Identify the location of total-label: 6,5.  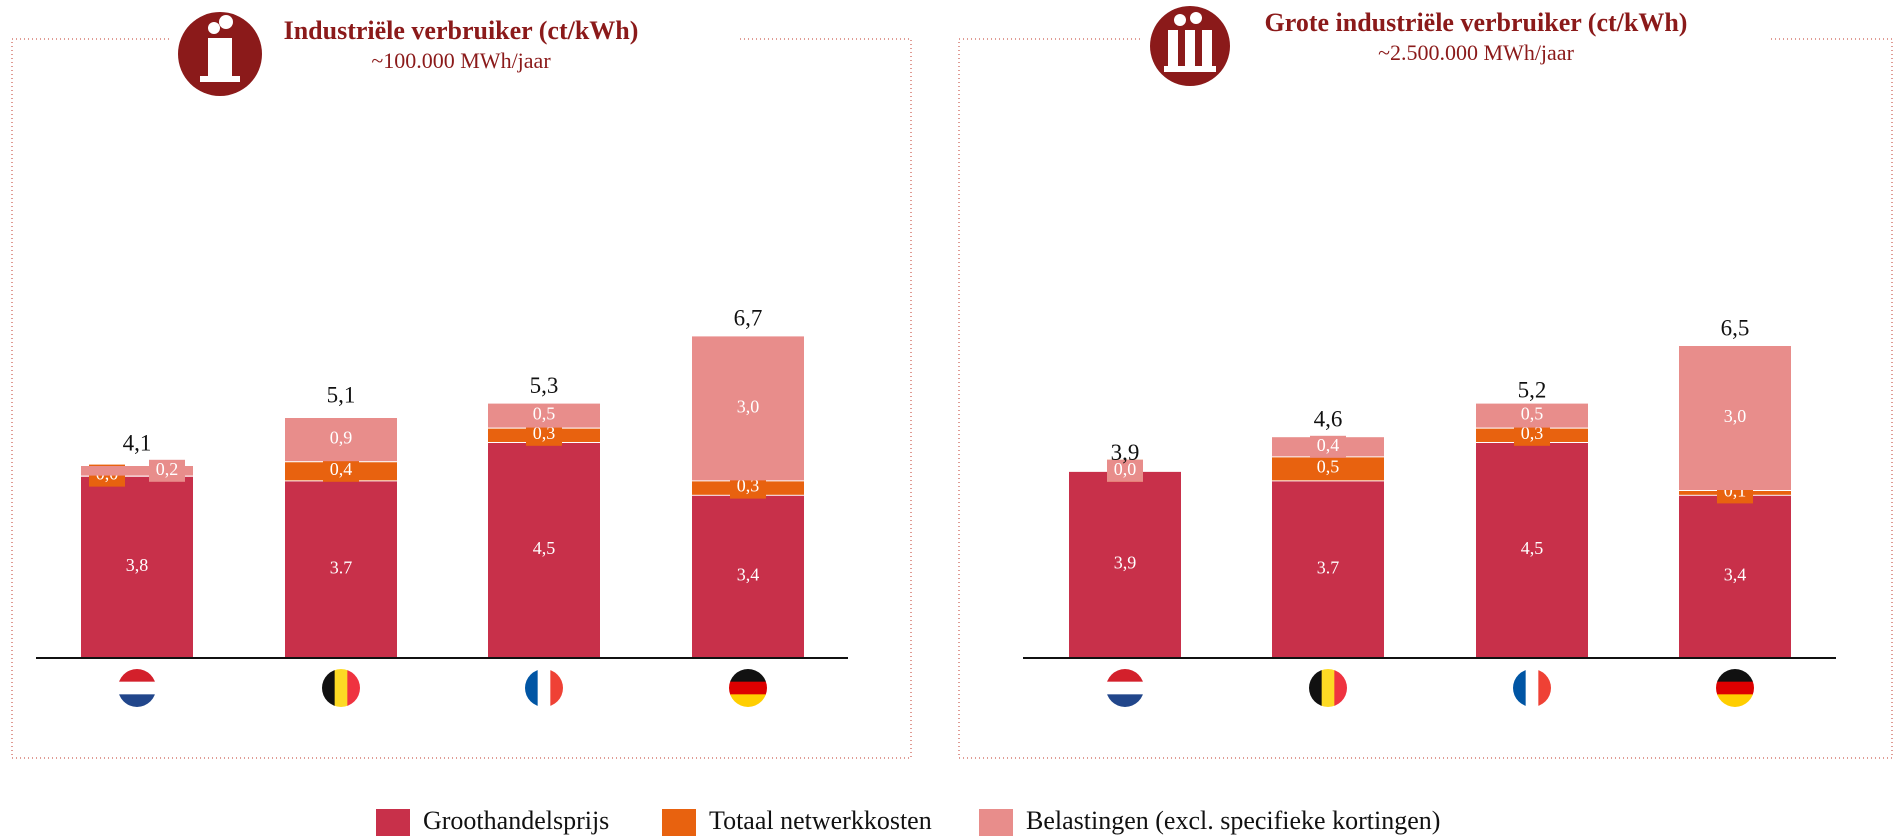
(1735, 327).